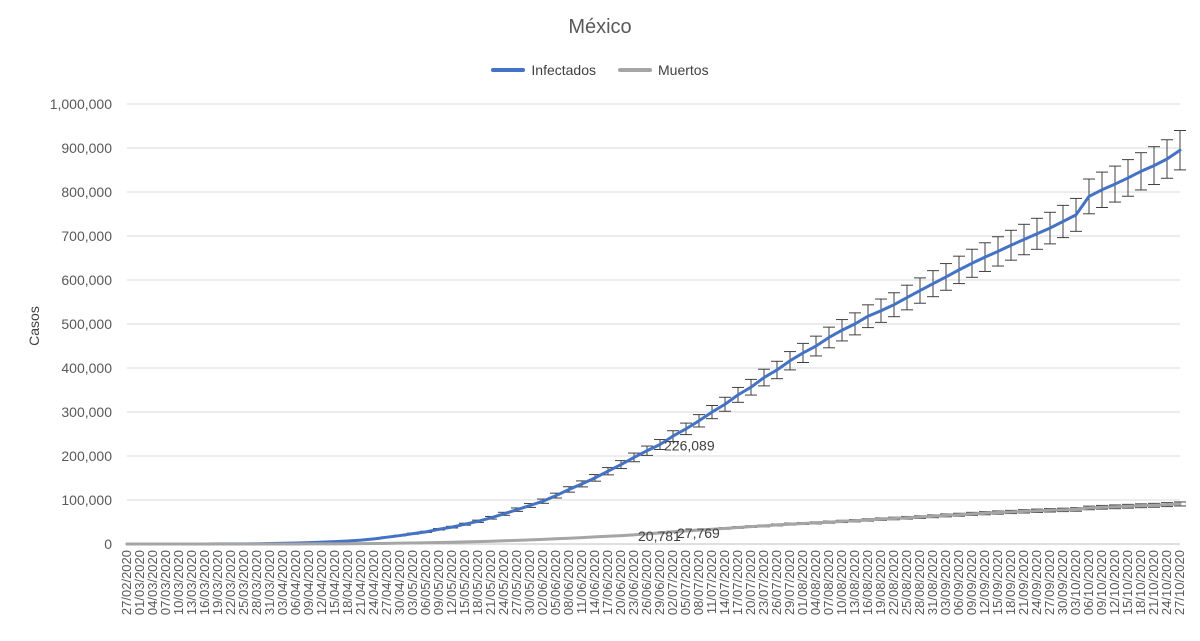 This screenshot has width=1200, height=641. Describe the element at coordinates (152, 582) in the screenshot. I see `x-tick-label: 04/03/2020` at that location.